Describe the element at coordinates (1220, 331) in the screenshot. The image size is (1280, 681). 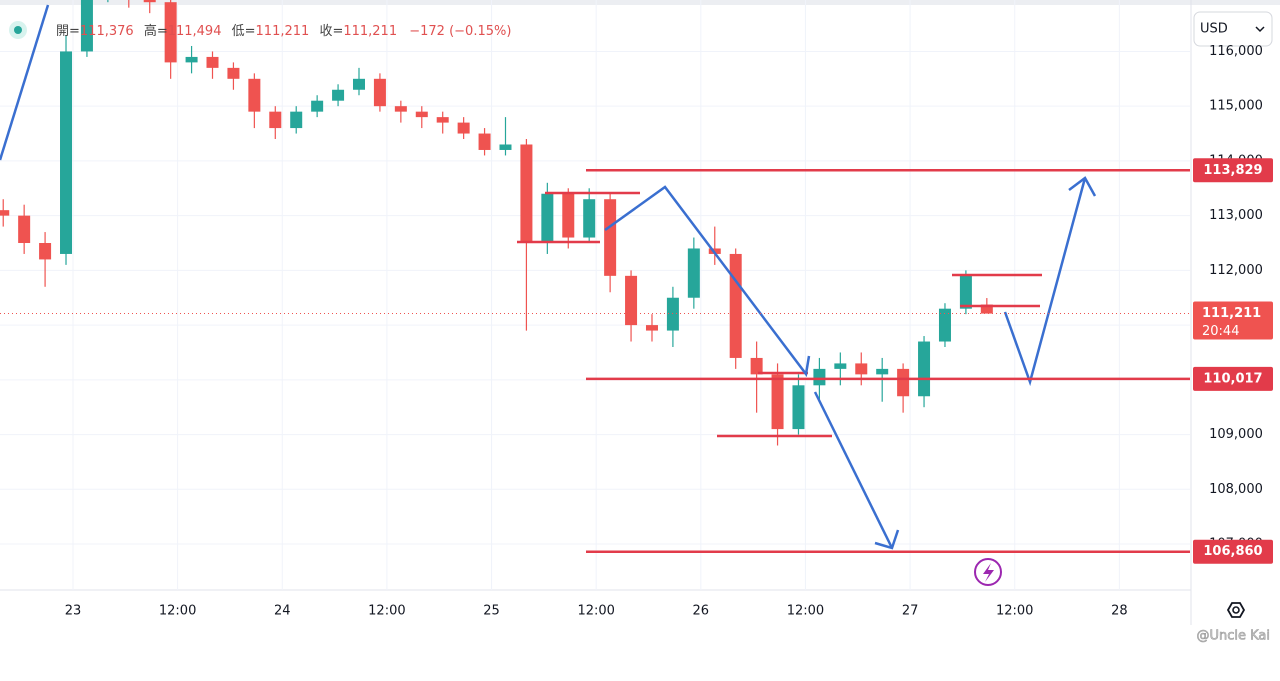
I see `countdown: 20:44` at that location.